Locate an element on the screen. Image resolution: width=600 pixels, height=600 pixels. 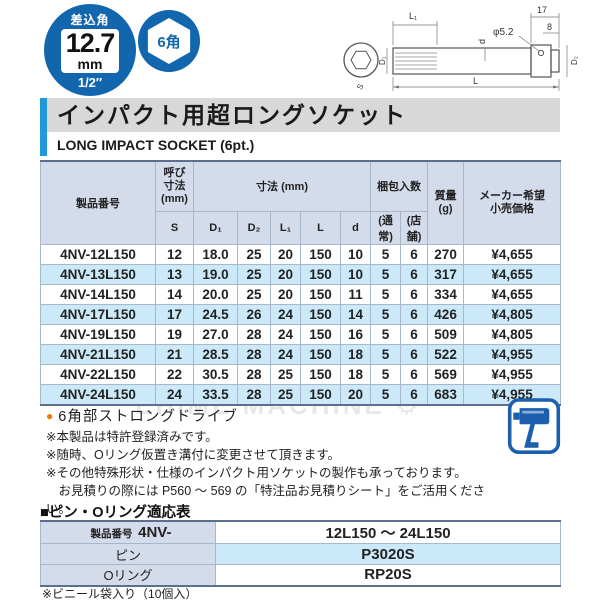
spec-table-row: 4NV-24L150 24 33.5 28 25 150 20 5 6 683 ¥4,955 is located at coordinates (301, 394).